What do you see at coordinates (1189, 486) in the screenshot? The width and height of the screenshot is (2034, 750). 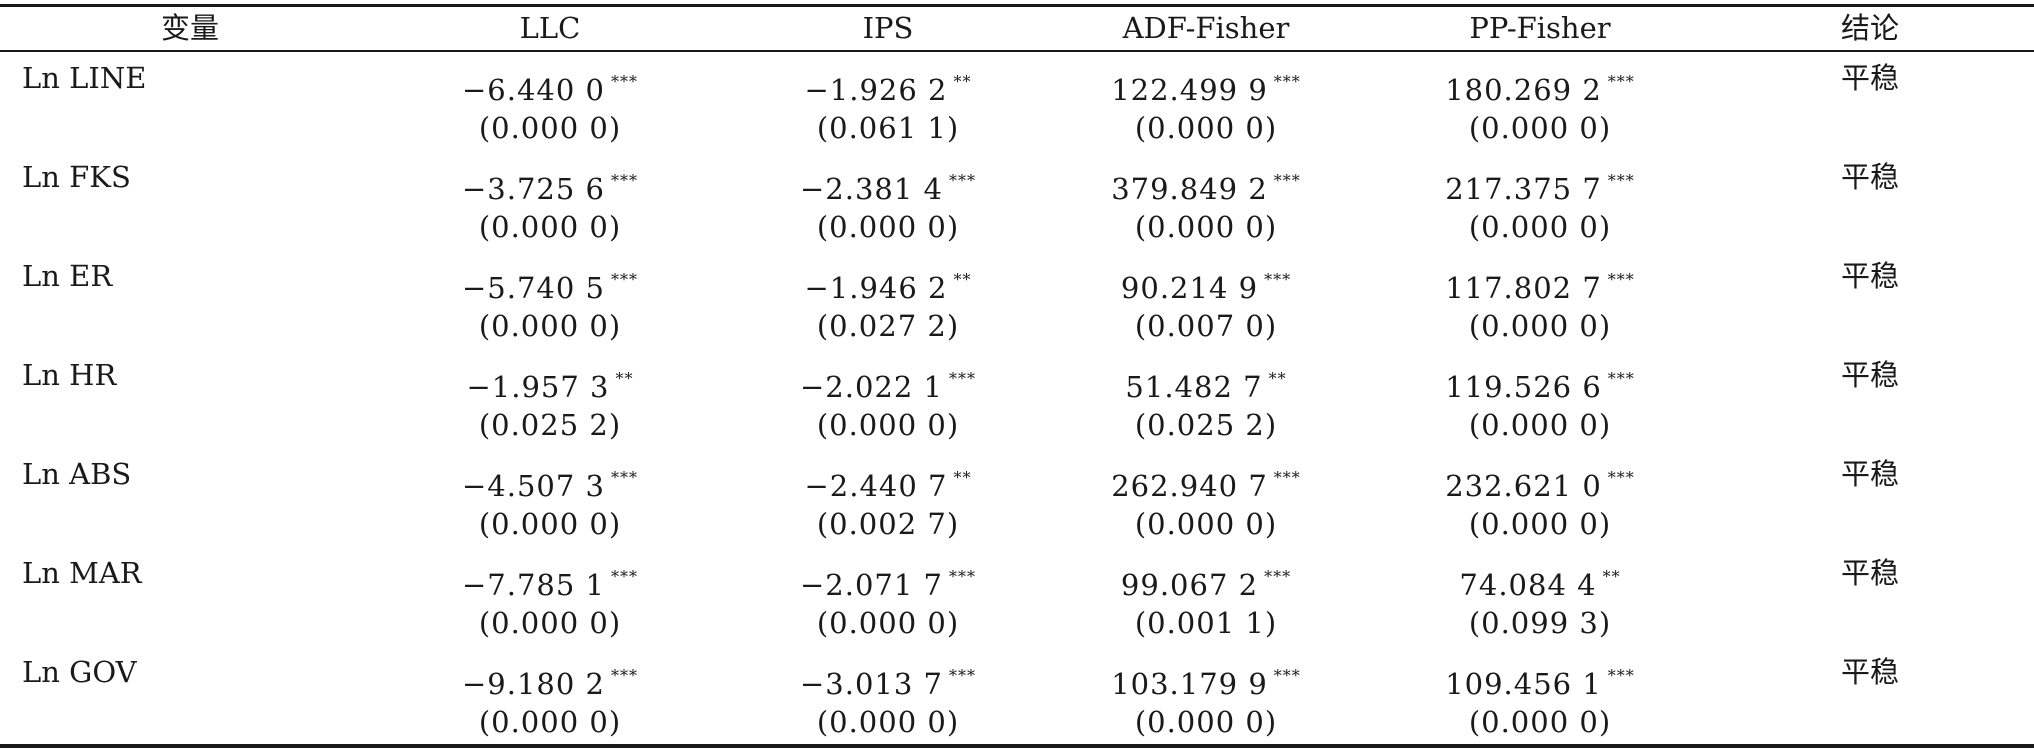 I see `adf-statistic-value: 262.940 7` at bounding box center [1189, 486].